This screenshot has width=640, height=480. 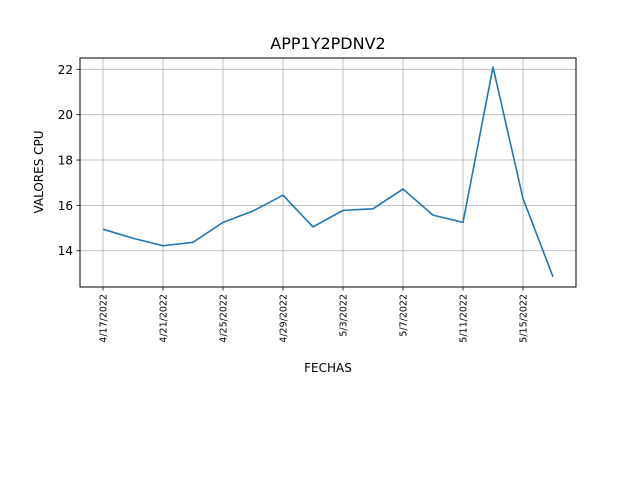 What do you see at coordinates (39, 171) in the screenshot?
I see `y-axis-label: VALORES CPU` at bounding box center [39, 171].